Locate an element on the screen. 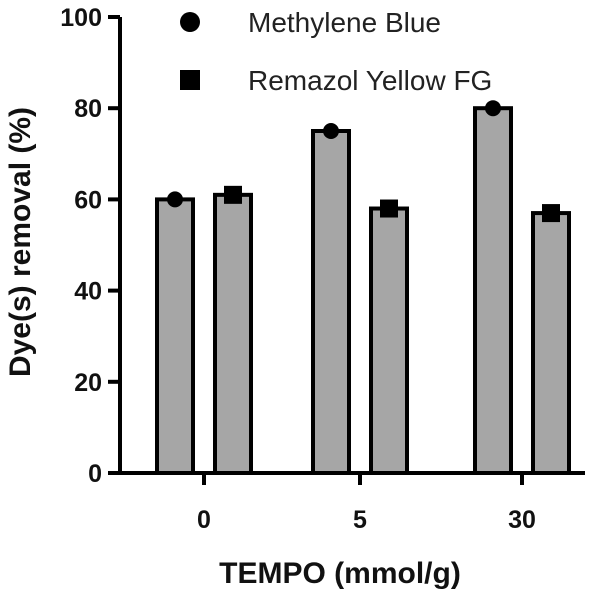  legend-marker-methylene-blue is located at coordinates (190, 22).